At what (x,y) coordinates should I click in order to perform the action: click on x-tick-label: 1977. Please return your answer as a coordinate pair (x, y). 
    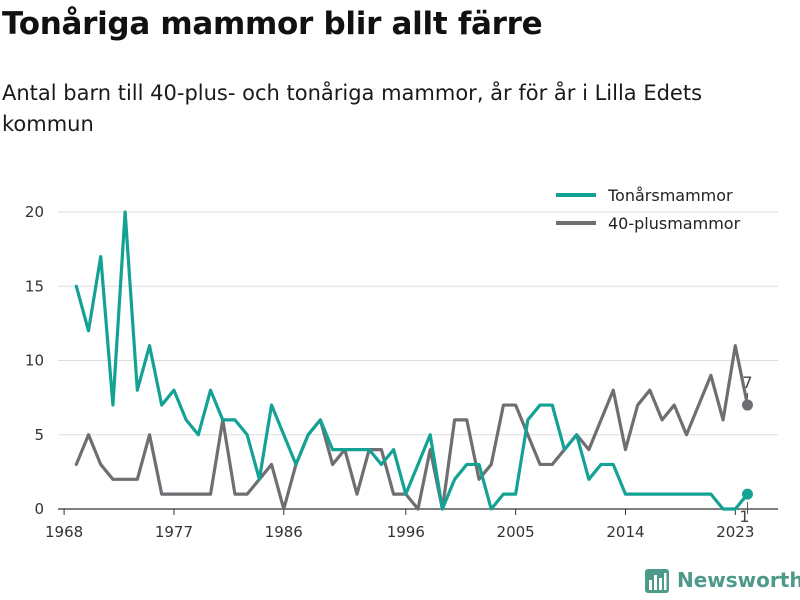
    Looking at the image, I should click on (174, 532).